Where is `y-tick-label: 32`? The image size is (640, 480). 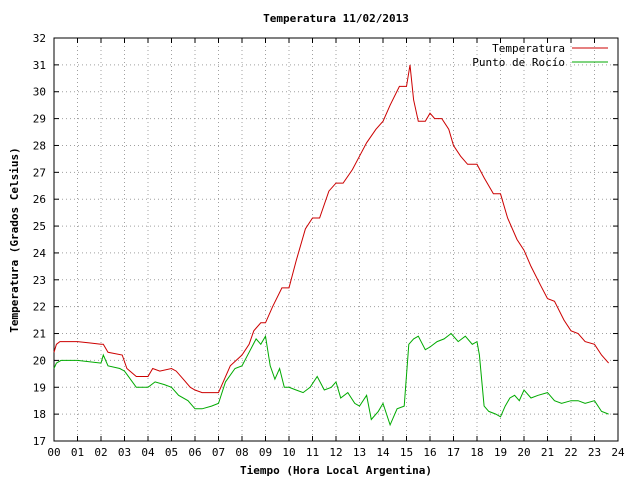
y-tick-label: 32 is located at coordinates (39, 38).